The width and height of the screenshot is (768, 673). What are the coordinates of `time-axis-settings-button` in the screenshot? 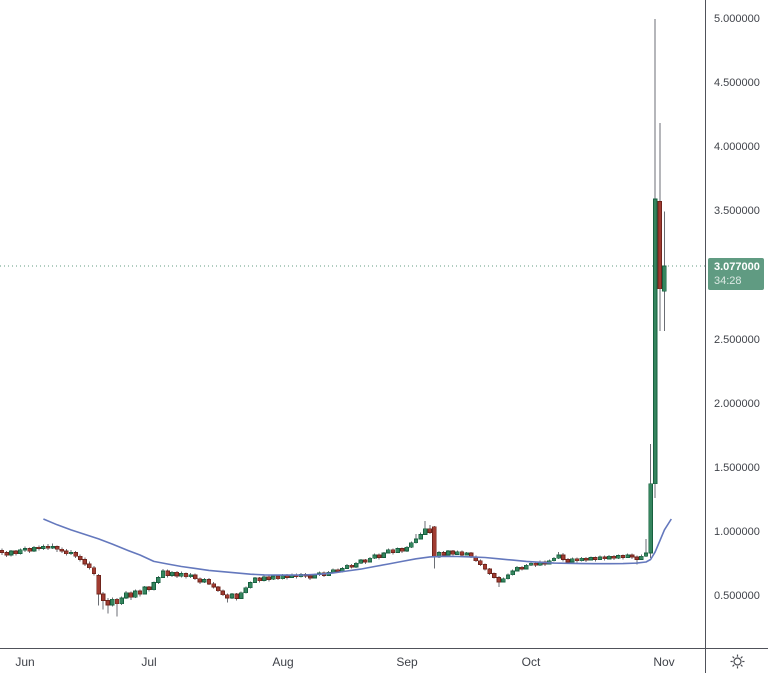 It's located at (737, 661).